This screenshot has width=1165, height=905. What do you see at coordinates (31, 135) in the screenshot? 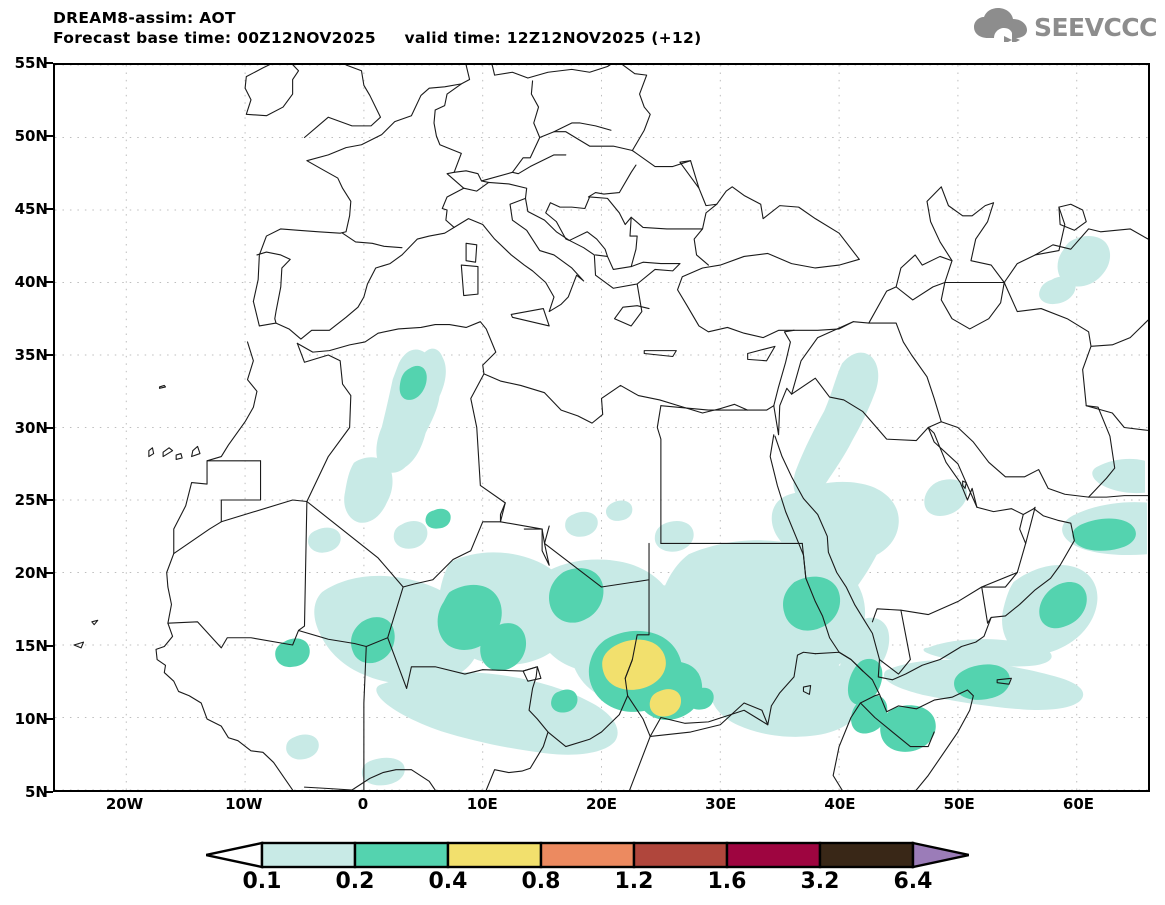
I see `y-axis-label: 50N` at bounding box center [31, 135].